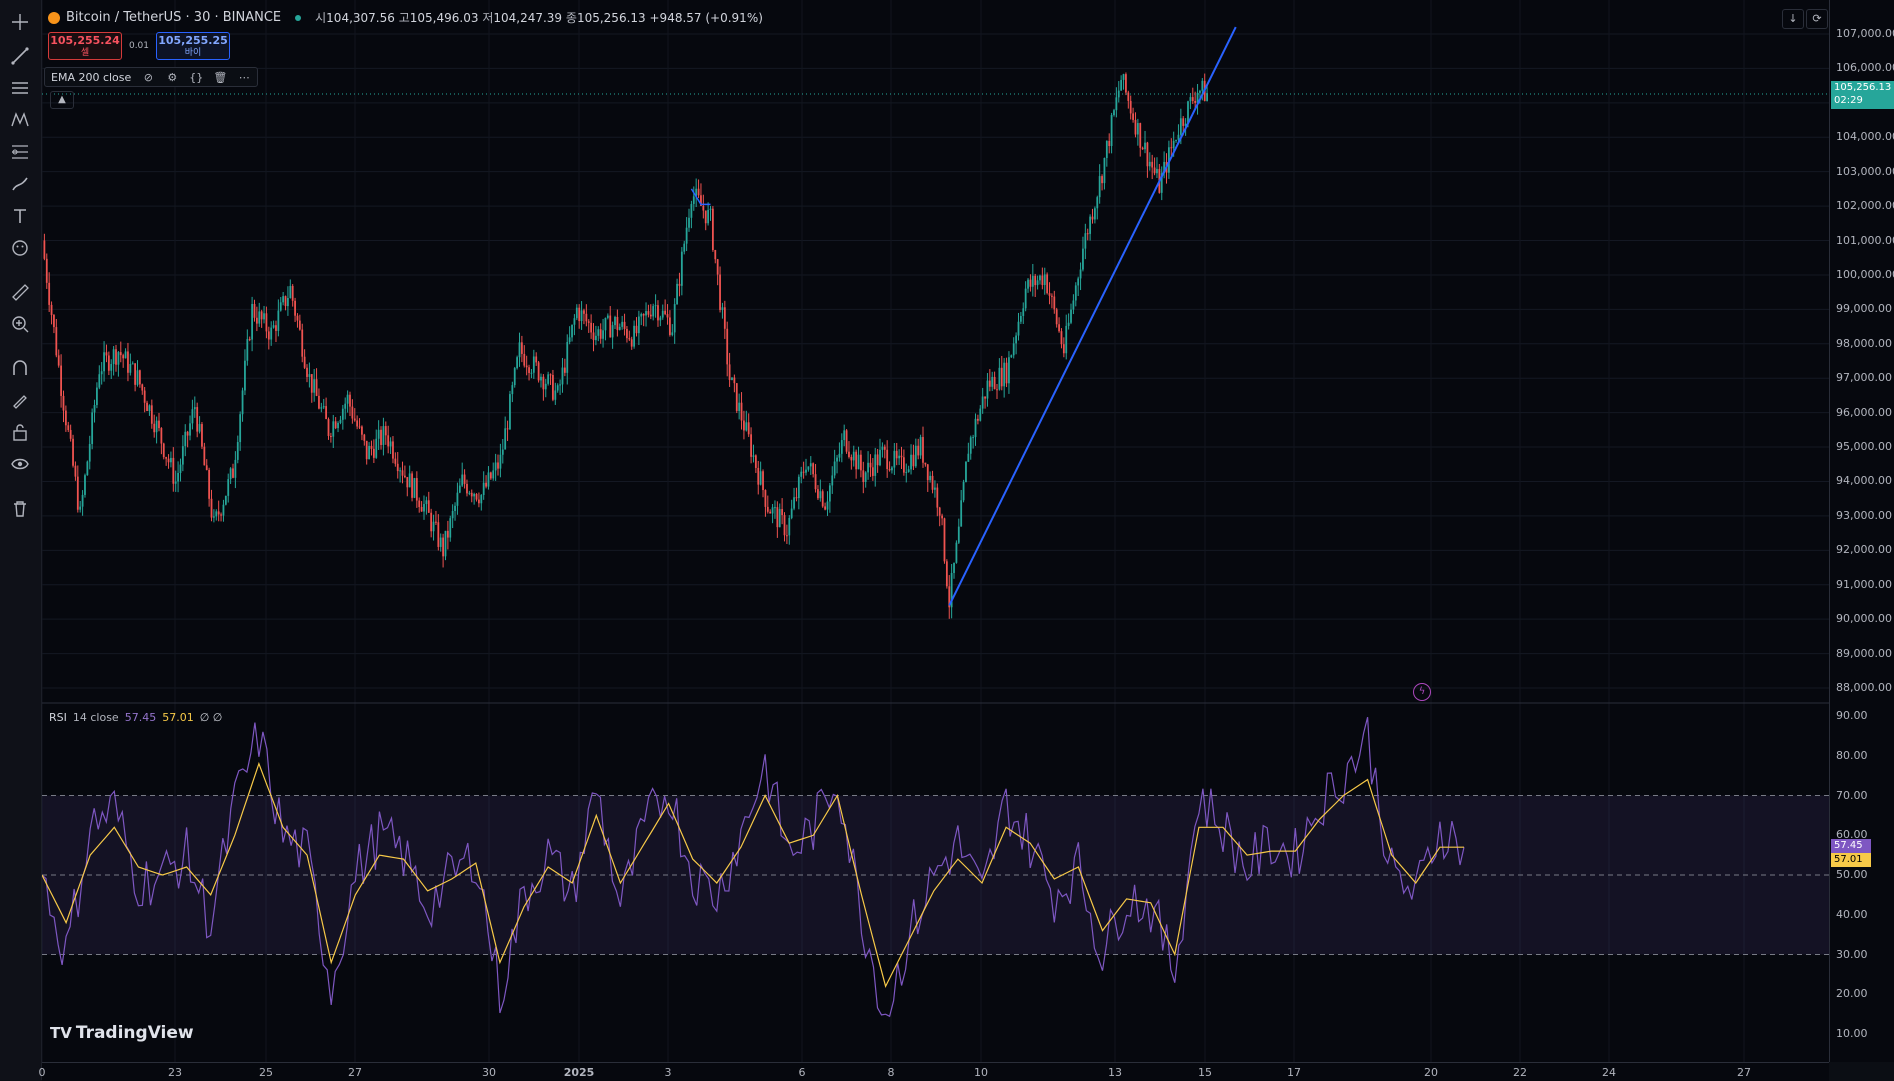  Describe the element at coordinates (91, 77) in the screenshot. I see `ema-label: EMA 200 close` at that location.